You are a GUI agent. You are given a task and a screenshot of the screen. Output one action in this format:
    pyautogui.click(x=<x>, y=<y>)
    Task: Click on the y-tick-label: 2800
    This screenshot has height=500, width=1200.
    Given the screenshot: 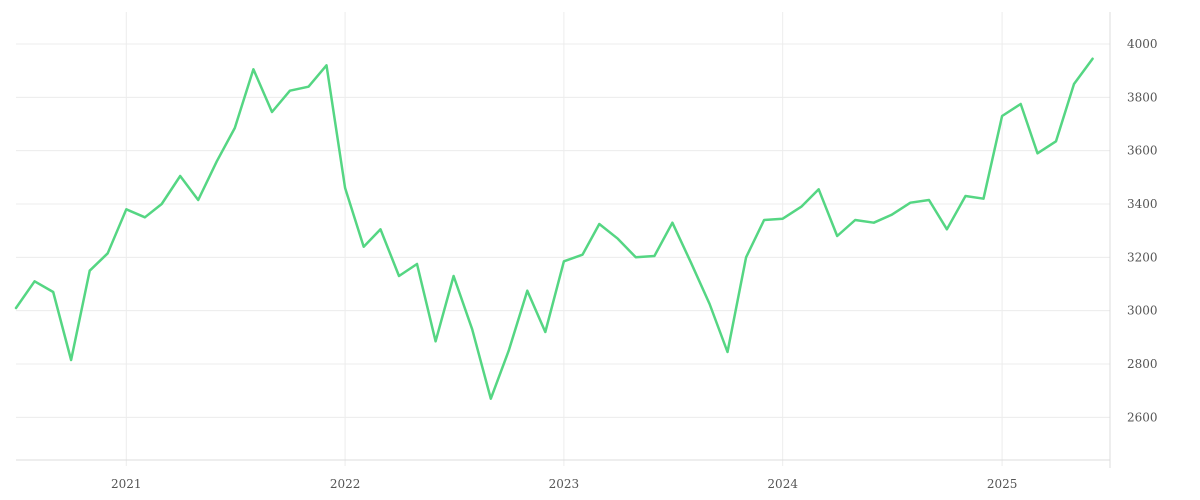 What is the action you would take?
    pyautogui.click(x=1142, y=364)
    